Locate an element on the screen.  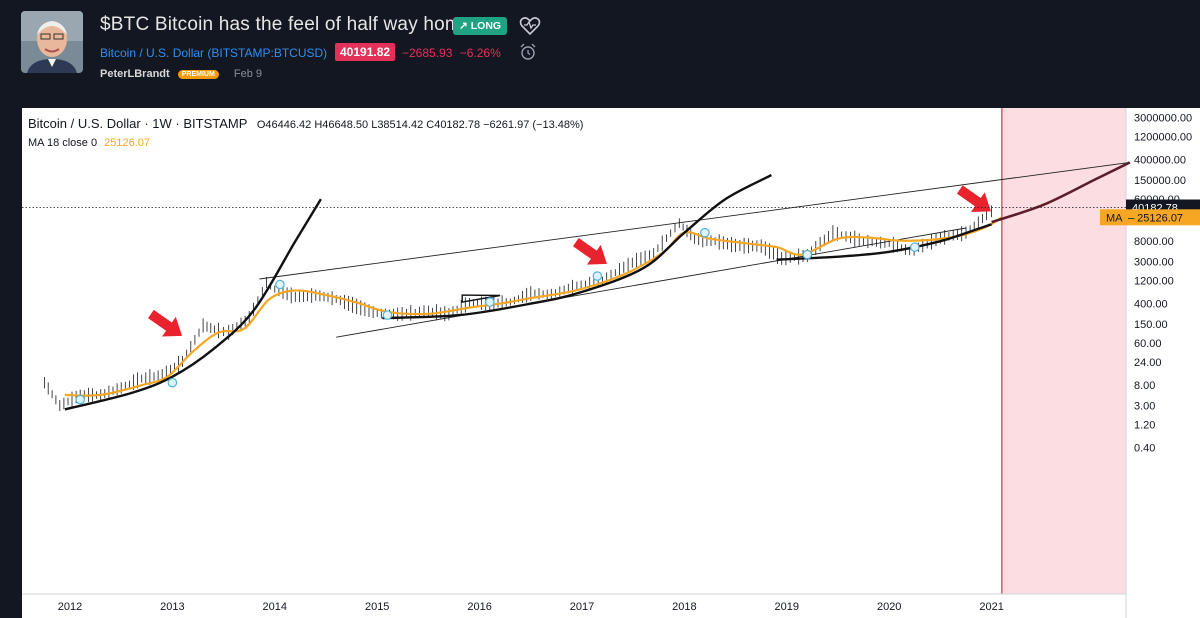
last-price-badge: 40191.82 is located at coordinates (365, 52).